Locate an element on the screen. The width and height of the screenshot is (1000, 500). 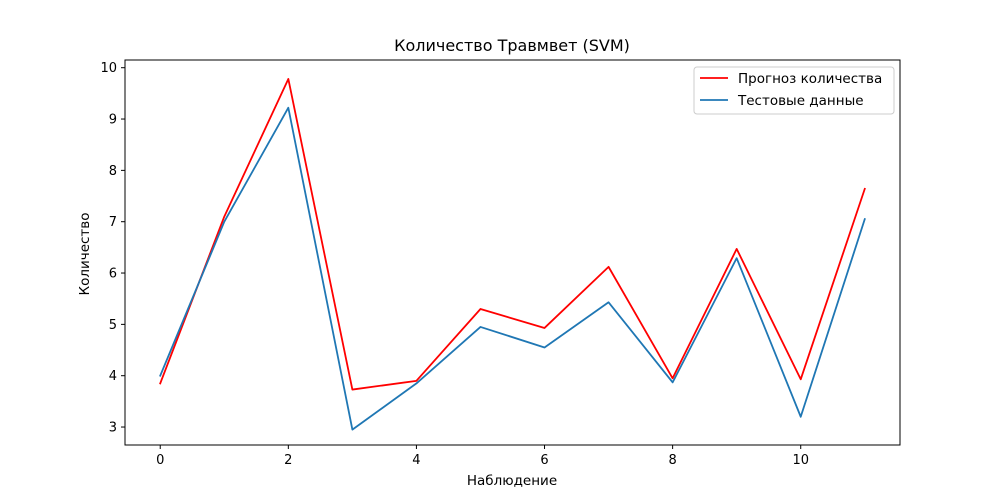
y-tick-label: 4 is located at coordinates (113, 376).